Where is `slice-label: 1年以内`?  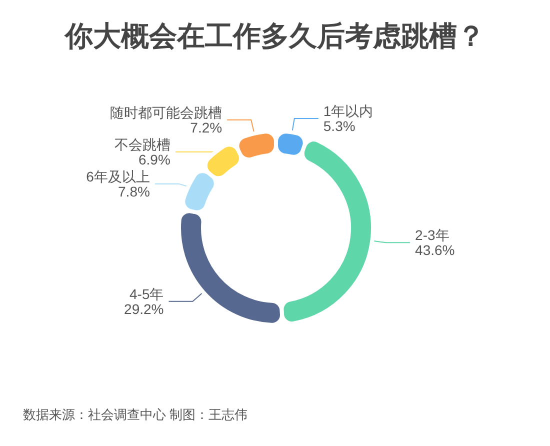
slice-label: 1年以内 is located at coordinates (348, 111).